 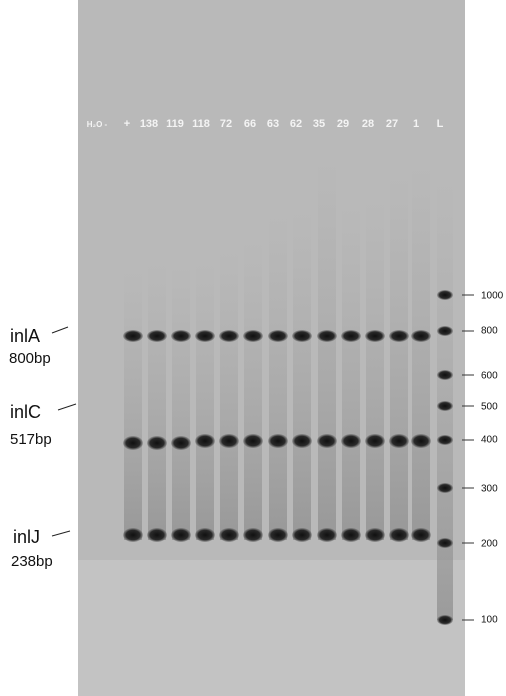 What do you see at coordinates (319, 124) in the screenshot?
I see `lane-label: 35` at bounding box center [319, 124].